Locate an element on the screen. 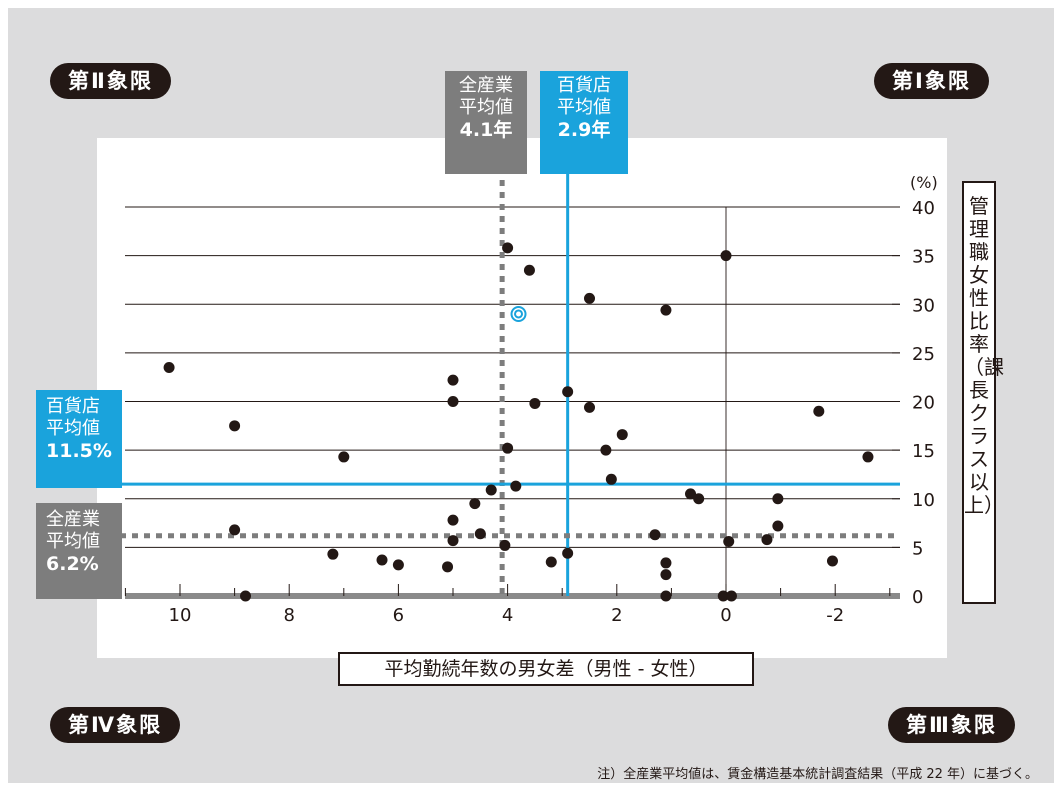 The image size is (1056, 785). dept-avg-x-label: 百貨店 平均値 2.9年 is located at coordinates (584, 122).